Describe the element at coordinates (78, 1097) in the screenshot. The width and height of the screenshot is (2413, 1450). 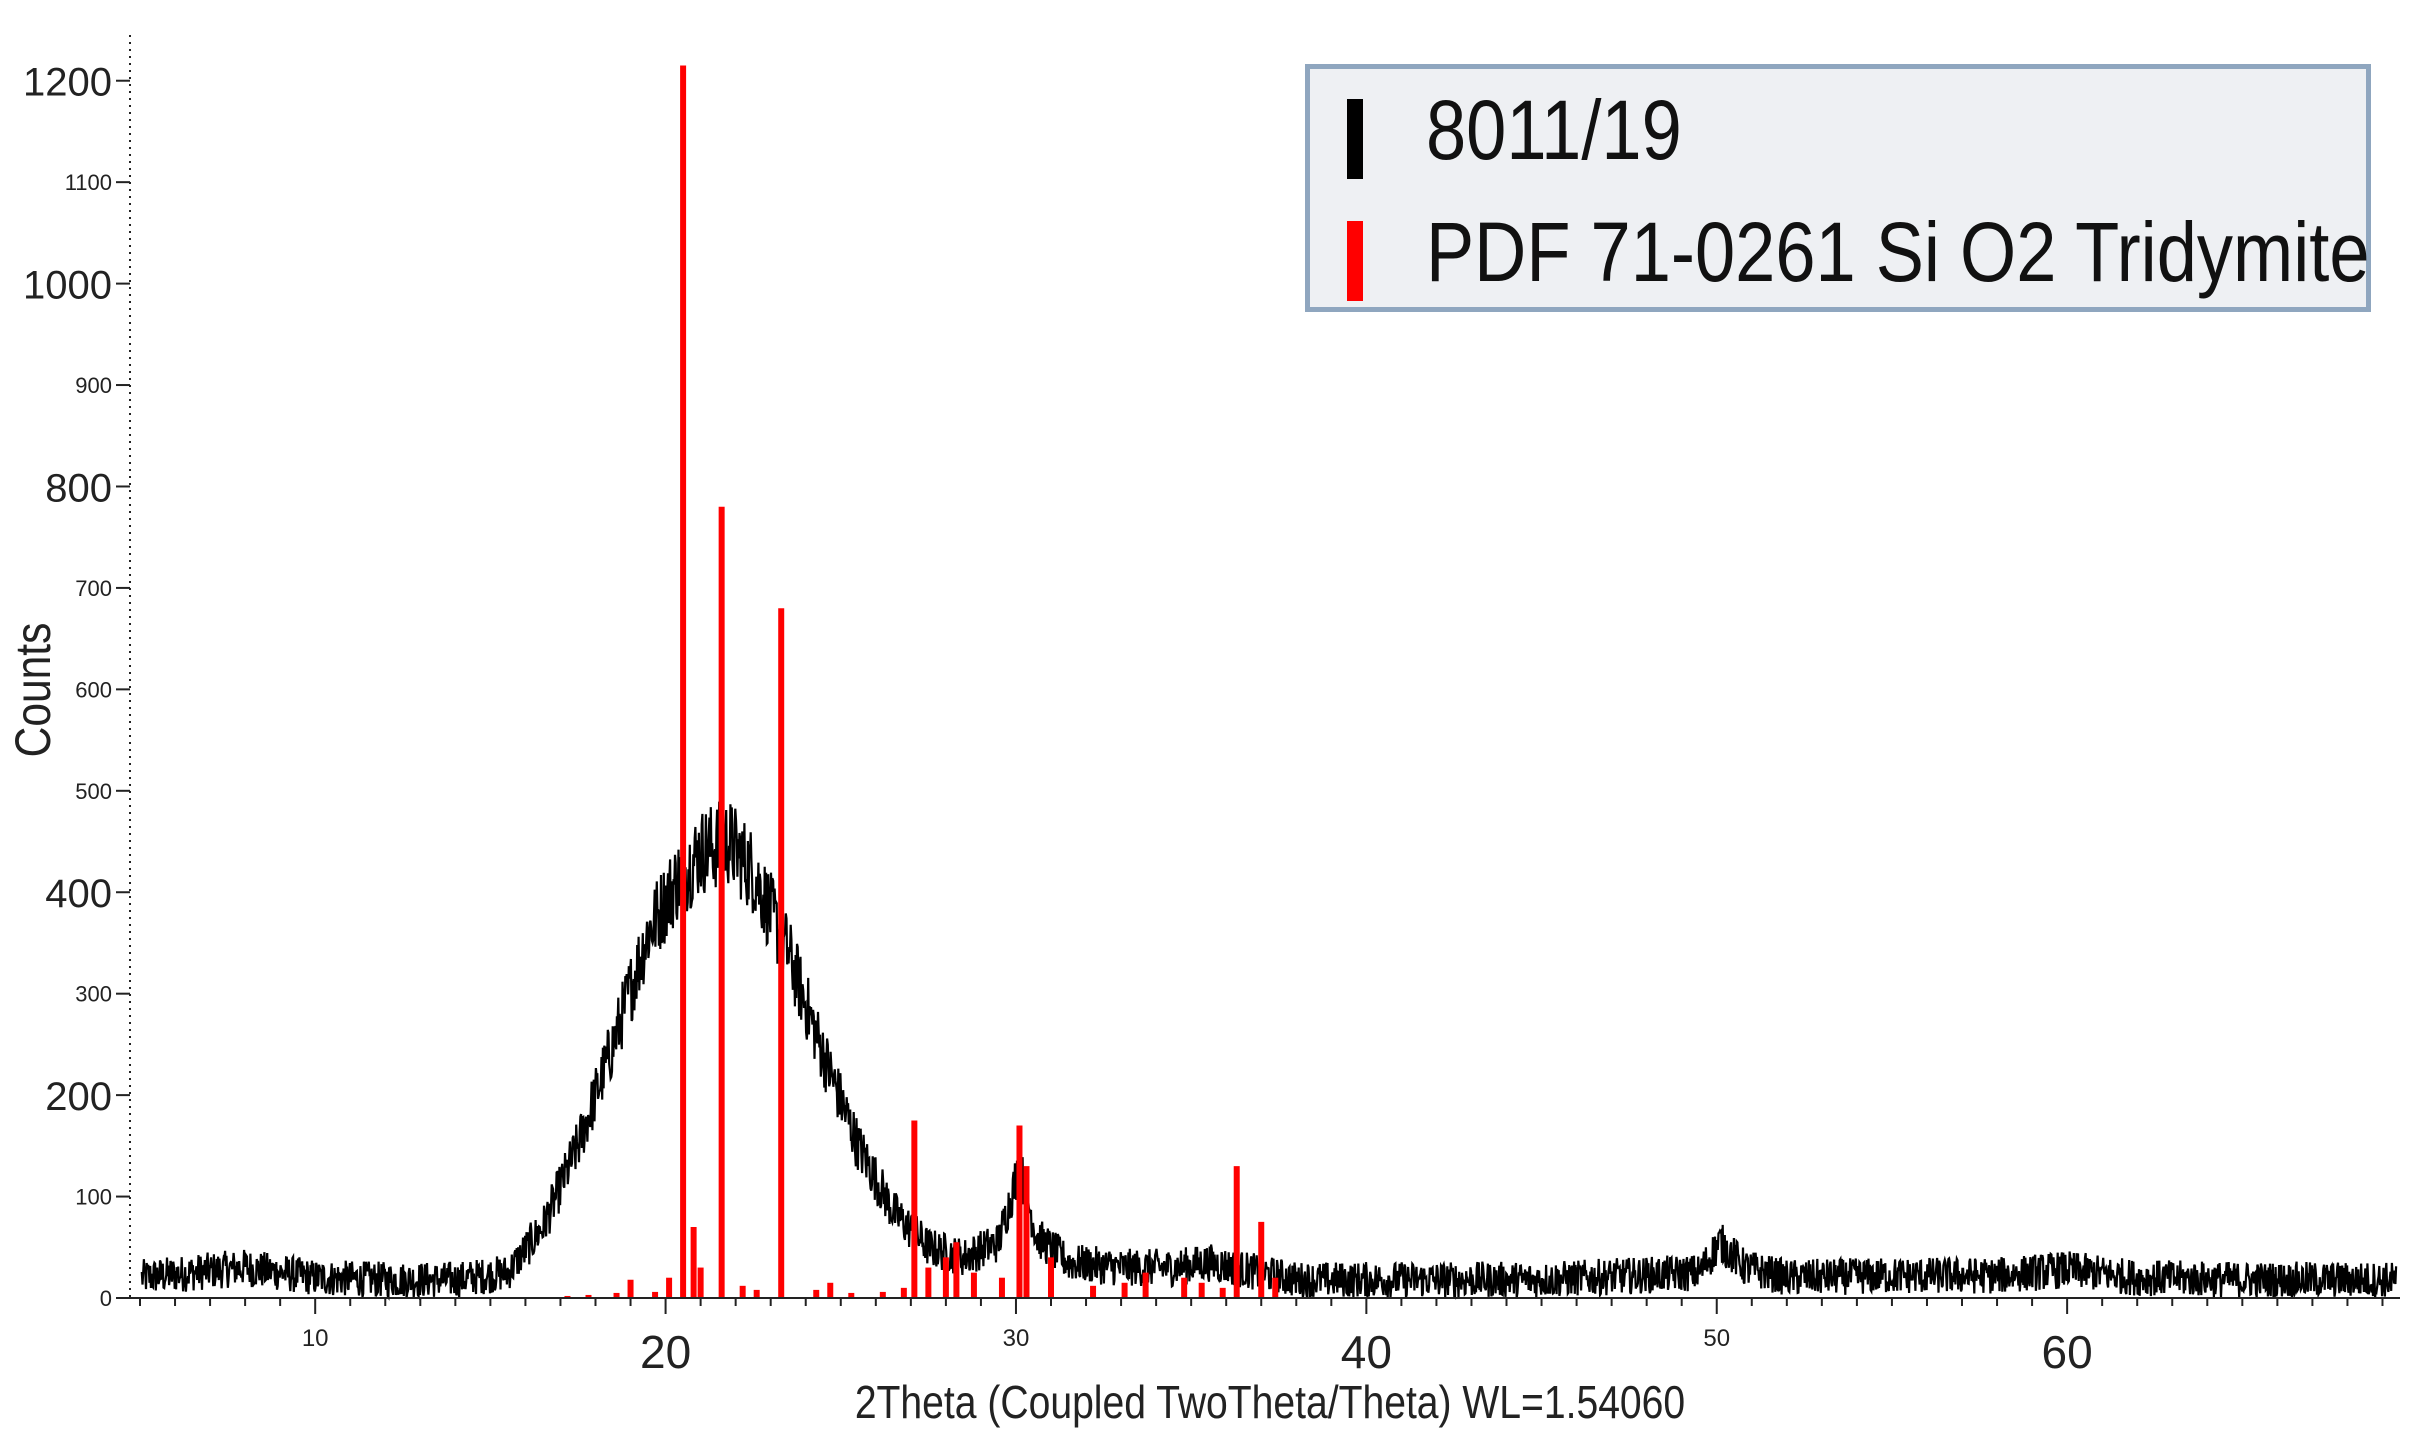
I see `y-tick-label: 200` at that location.